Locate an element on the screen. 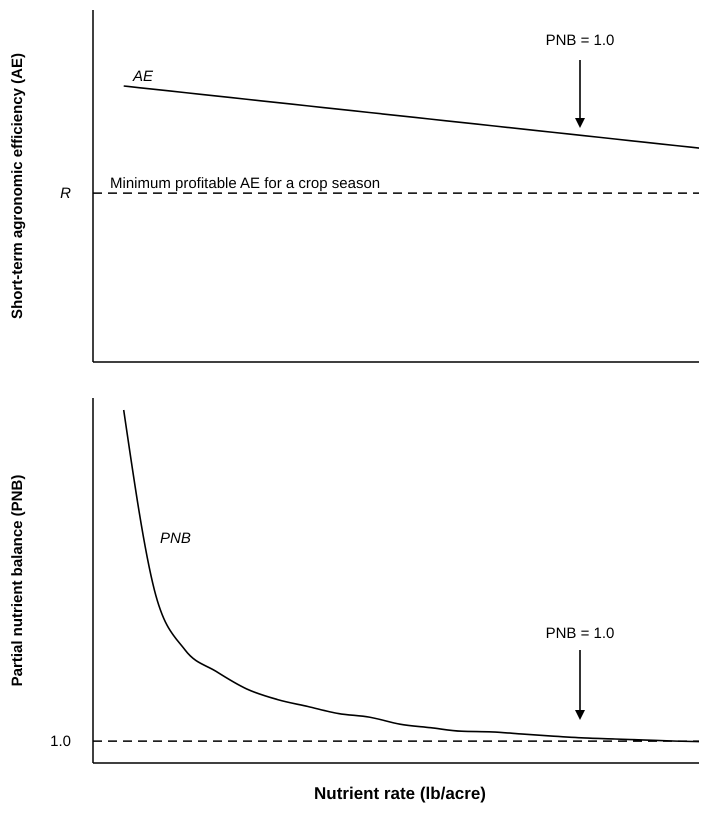 Image resolution: width=707 pixels, height=818 pixels. y-axis-title: Short-term agronomic efficiency (AE) is located at coordinates (17, 186).